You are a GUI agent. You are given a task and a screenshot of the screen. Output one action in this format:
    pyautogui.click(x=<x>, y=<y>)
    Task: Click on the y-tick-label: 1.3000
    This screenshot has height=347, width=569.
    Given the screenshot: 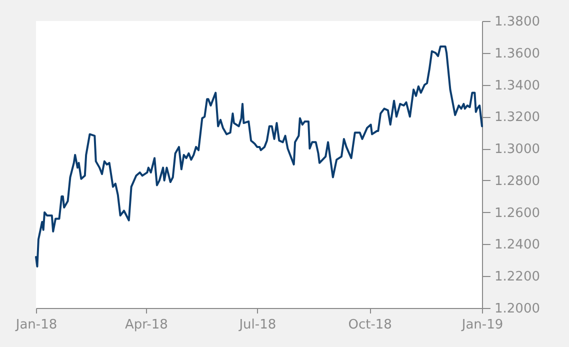 What is the action you would take?
    pyautogui.click(x=517, y=150)
    